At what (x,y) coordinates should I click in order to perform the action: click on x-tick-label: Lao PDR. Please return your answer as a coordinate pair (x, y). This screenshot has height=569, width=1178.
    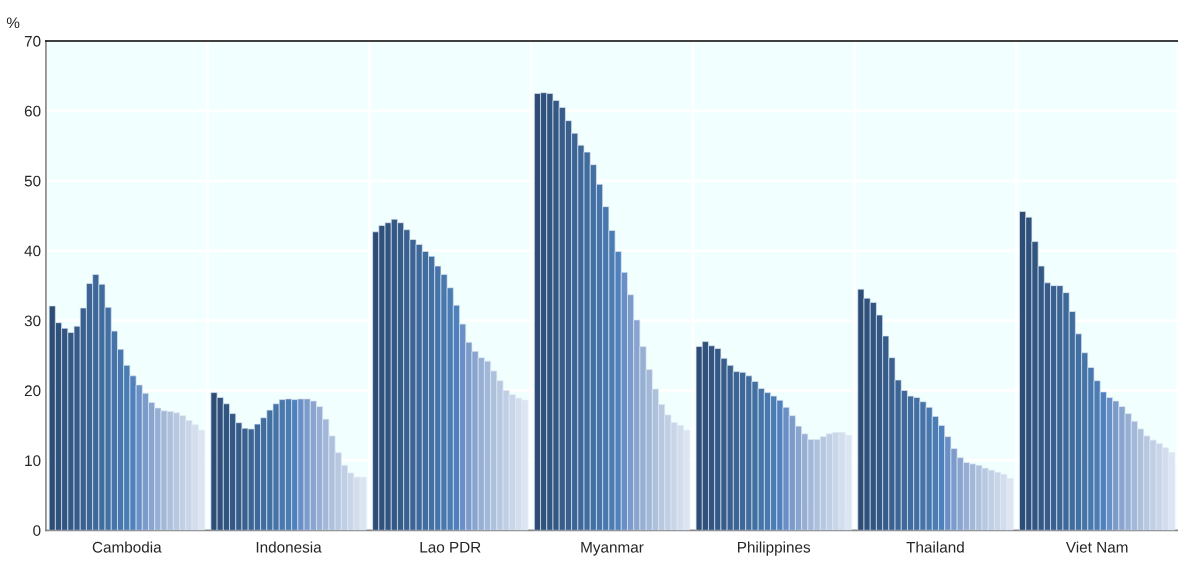
    Looking at the image, I should click on (450, 547).